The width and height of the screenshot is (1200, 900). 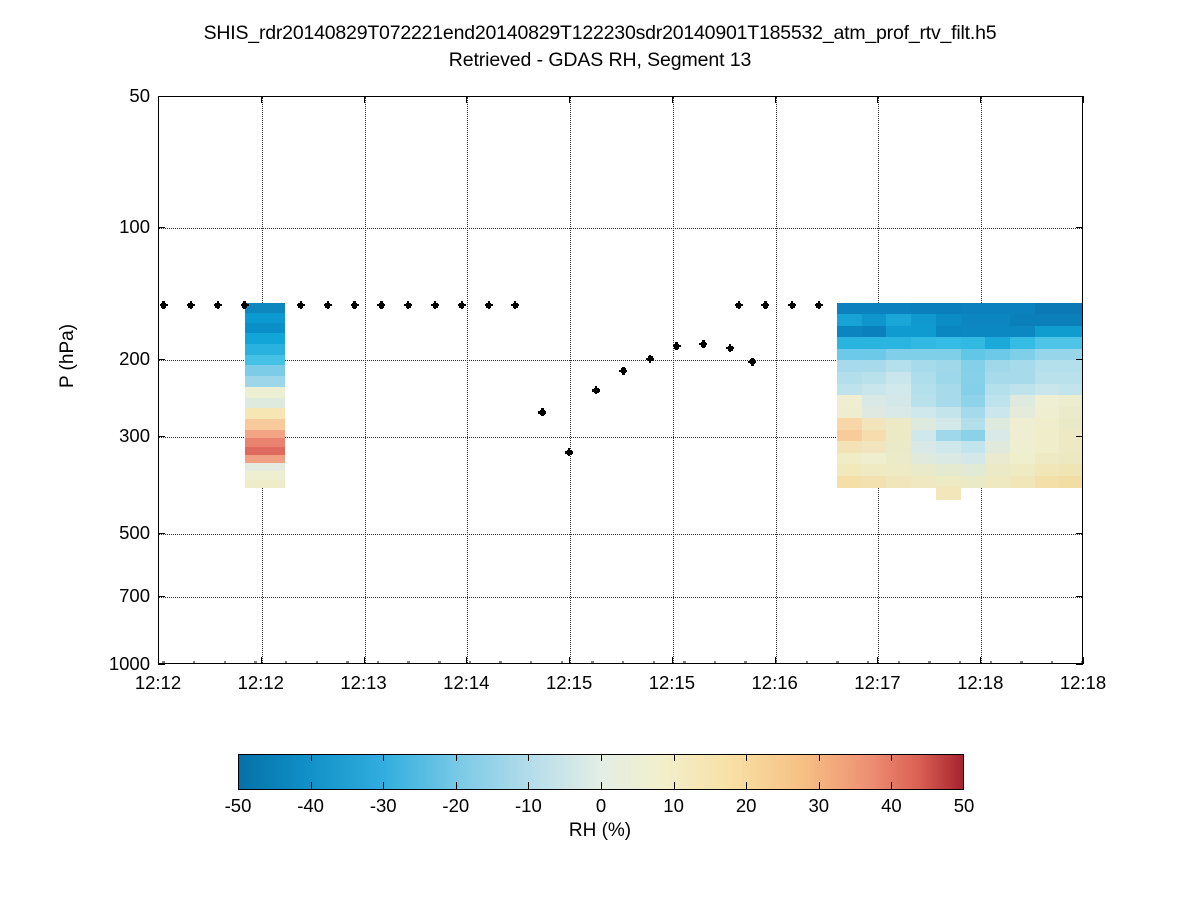 I want to click on y-axis-tick-label: 200, so click(x=134, y=358).